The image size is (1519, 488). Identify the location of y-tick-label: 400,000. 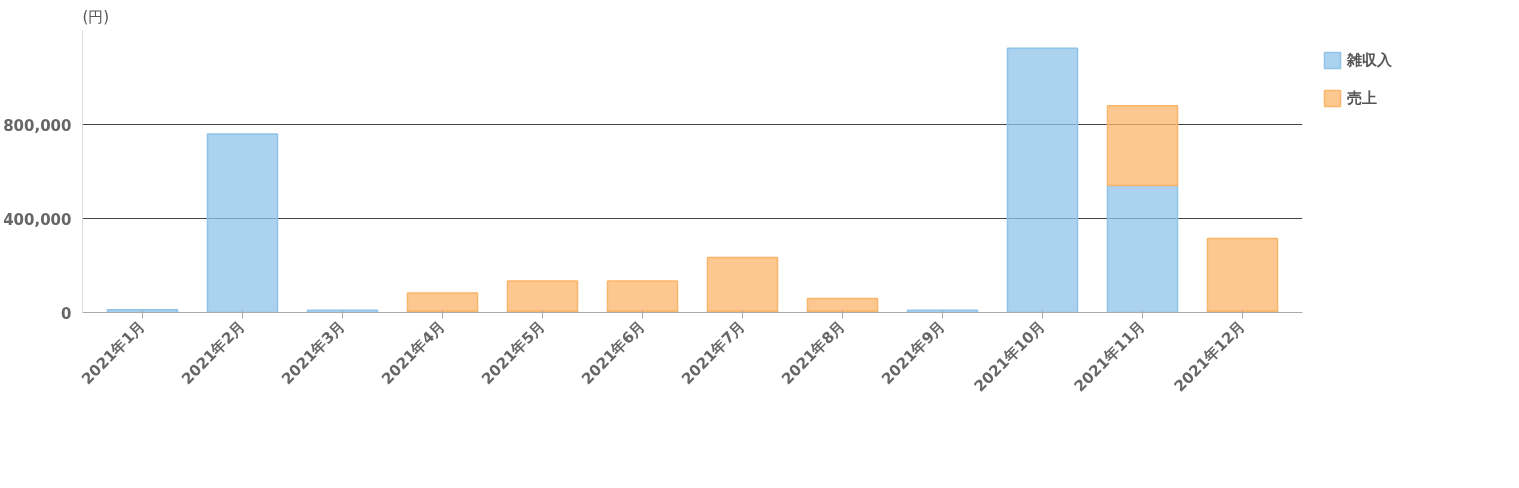
(37, 219).